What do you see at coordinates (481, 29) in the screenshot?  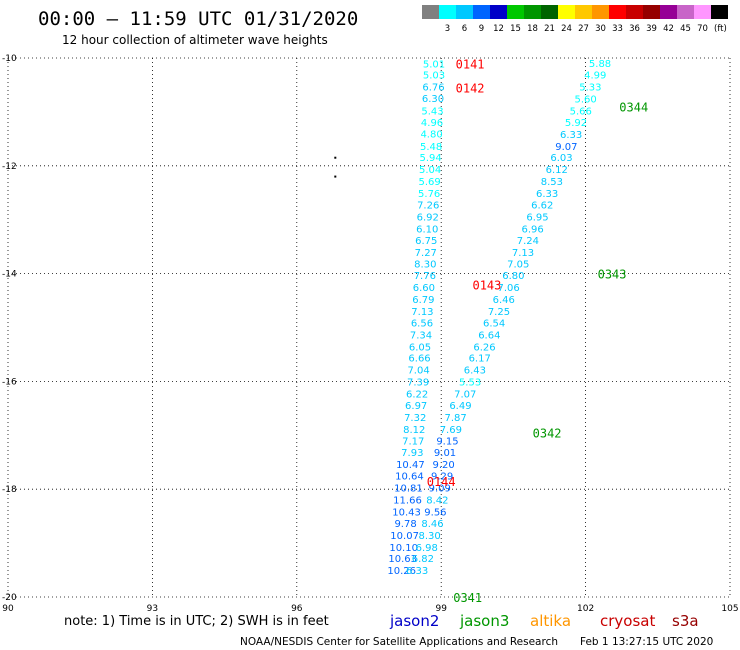 I see `colorbar-label: 9` at bounding box center [481, 29].